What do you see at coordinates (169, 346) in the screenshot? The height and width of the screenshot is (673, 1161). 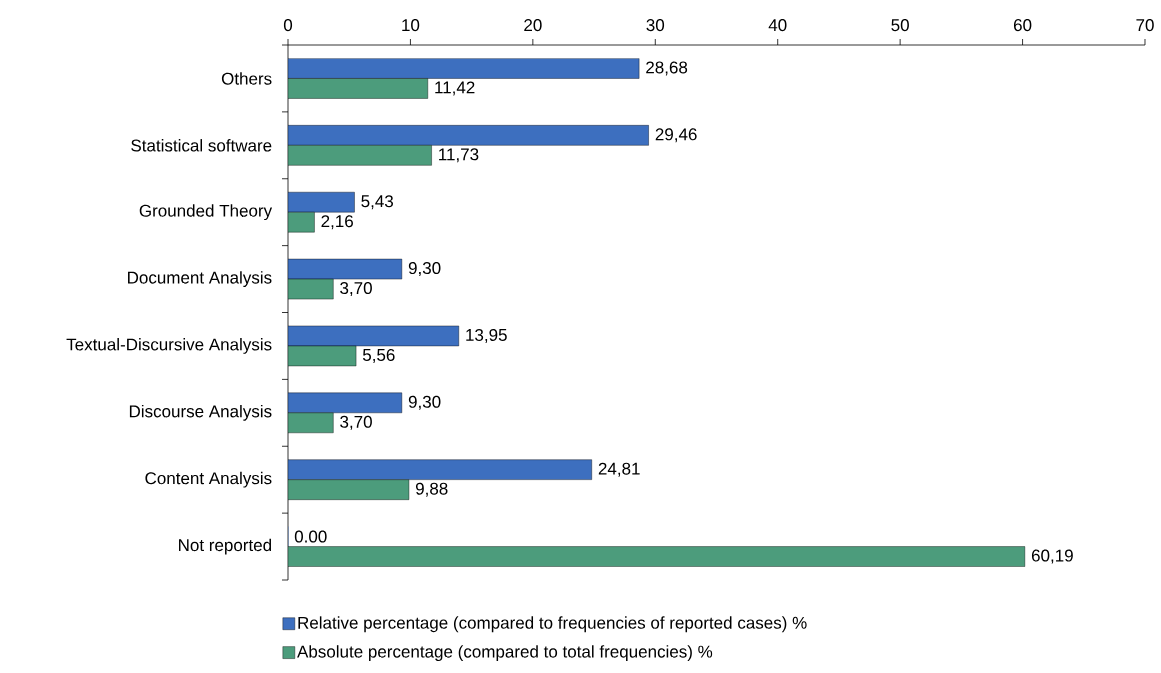 I see `y-tick-label: Textual-Discursive Analysis` at bounding box center [169, 346].